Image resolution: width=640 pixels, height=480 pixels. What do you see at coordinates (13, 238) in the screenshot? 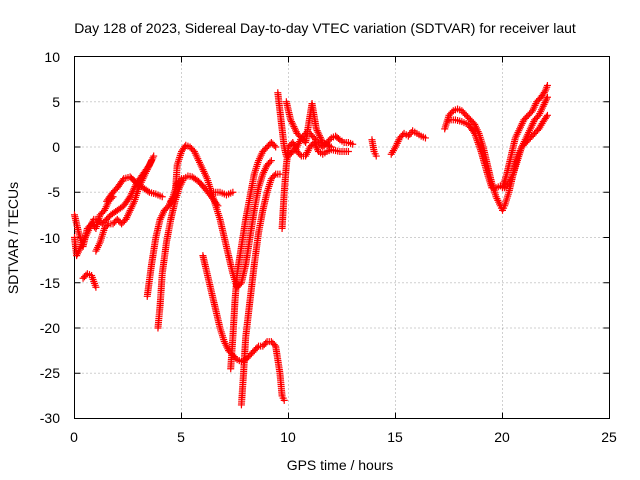
I see `y-axis-label: SDTVAR / TECUs` at bounding box center [13, 238].